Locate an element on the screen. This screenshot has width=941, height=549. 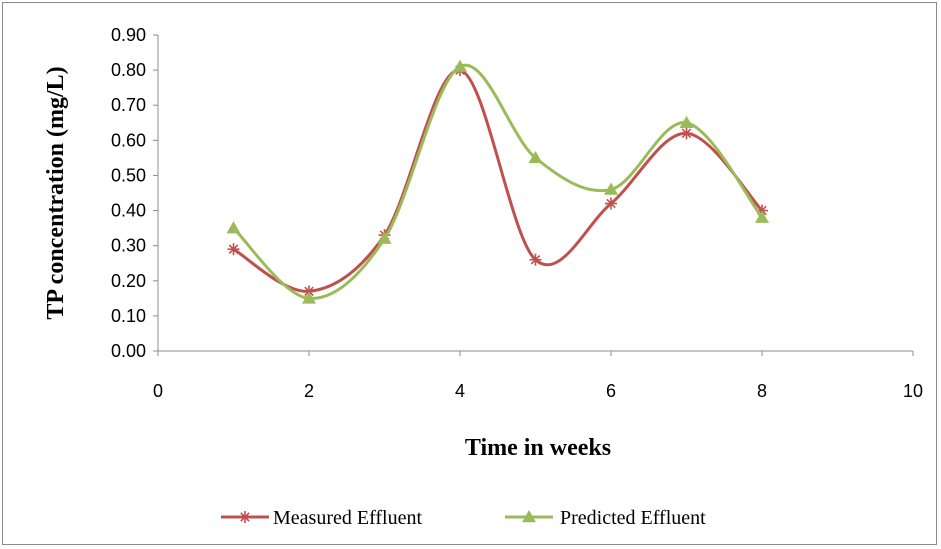
y-tick-label: 0.60 is located at coordinates (128, 140).